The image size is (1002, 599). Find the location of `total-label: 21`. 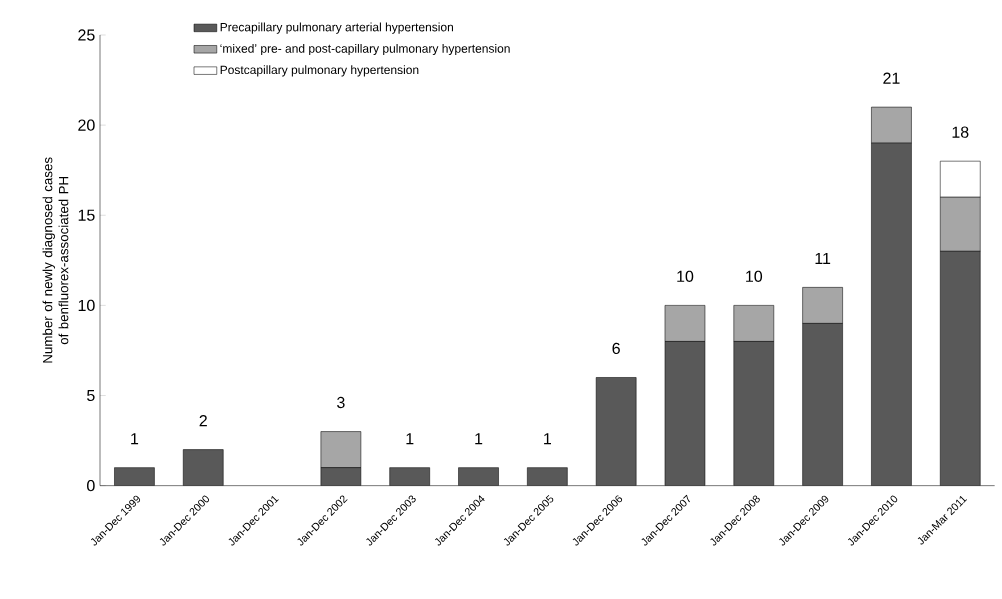

total-label: 21 is located at coordinates (891, 78).